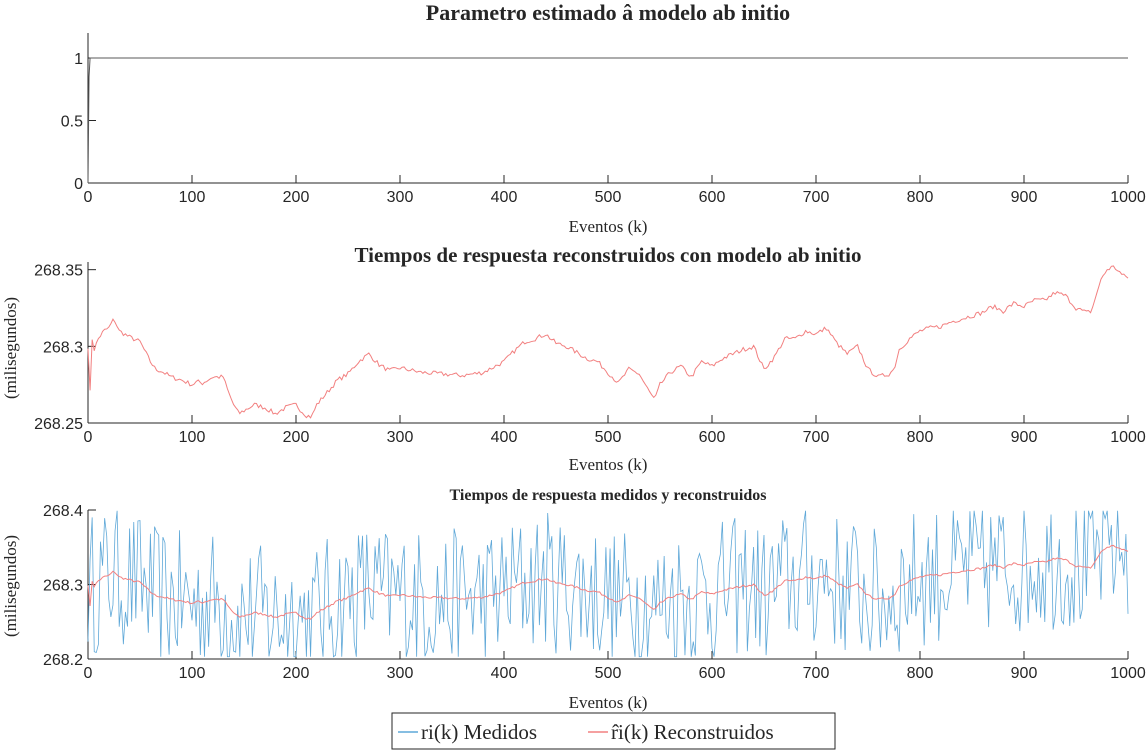  Describe the element at coordinates (504, 437) in the screenshot. I see `panel2-xtick-label: 400` at that location.